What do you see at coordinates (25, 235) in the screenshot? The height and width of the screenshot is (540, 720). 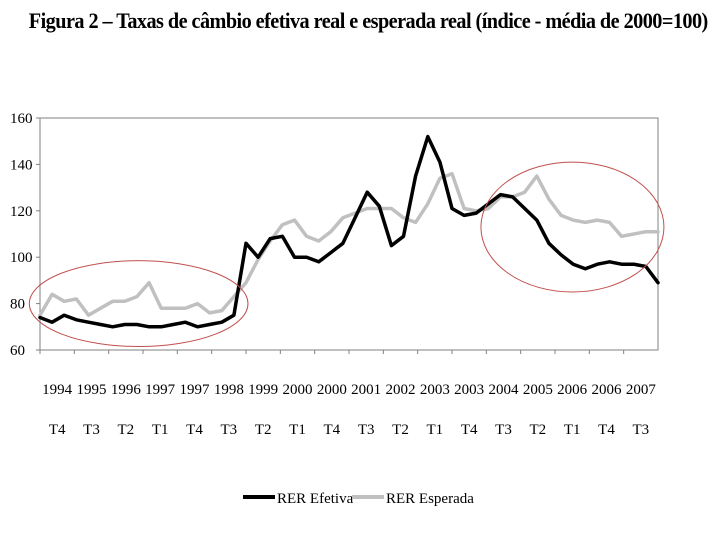 I see `y-axis-ticks: 60 80 100 120 140 160` at bounding box center [25, 235].